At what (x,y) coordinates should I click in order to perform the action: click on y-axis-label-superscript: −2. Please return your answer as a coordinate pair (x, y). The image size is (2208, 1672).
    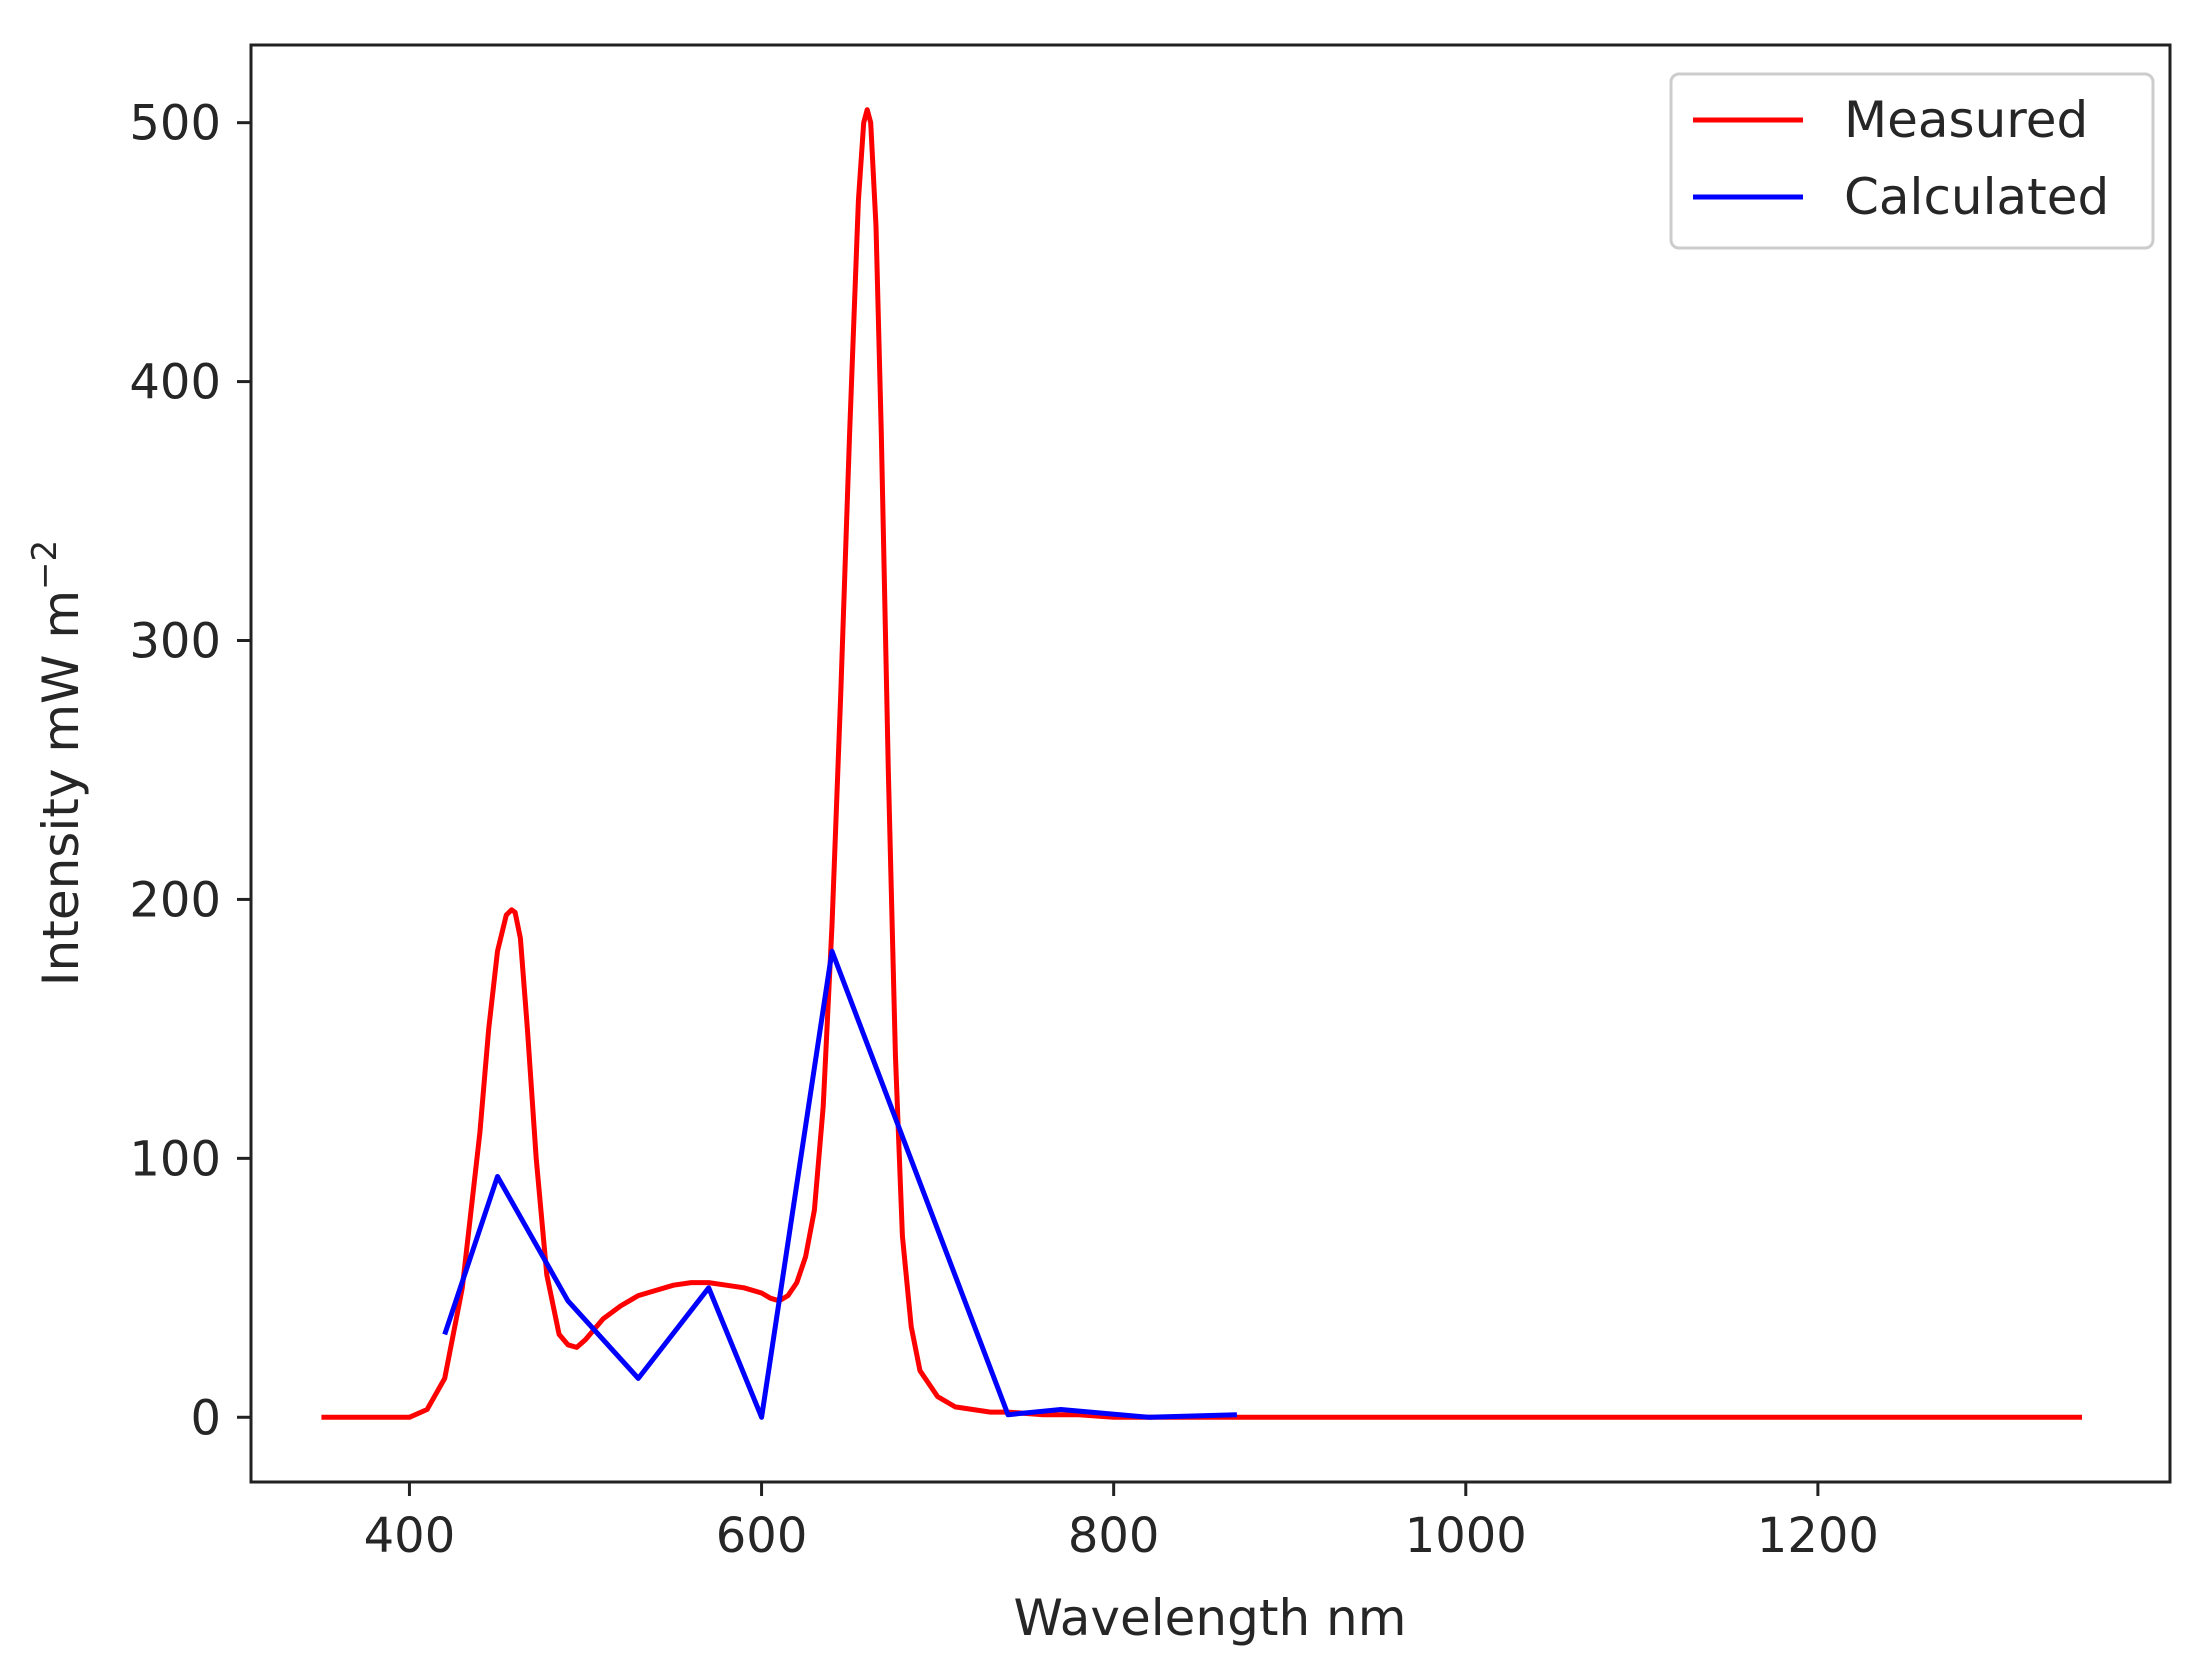
    Looking at the image, I should click on (45, 565).